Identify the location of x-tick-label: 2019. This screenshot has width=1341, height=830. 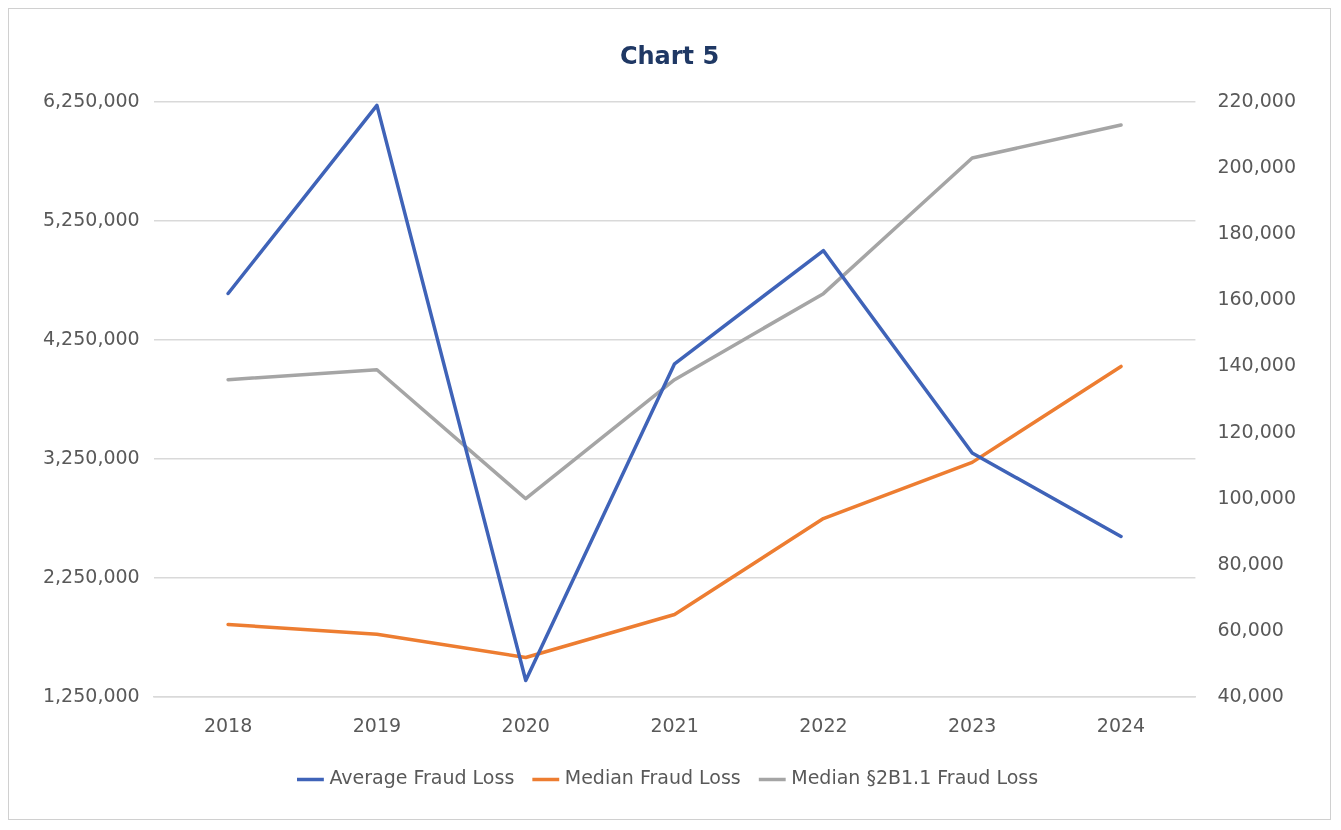
(377, 724).